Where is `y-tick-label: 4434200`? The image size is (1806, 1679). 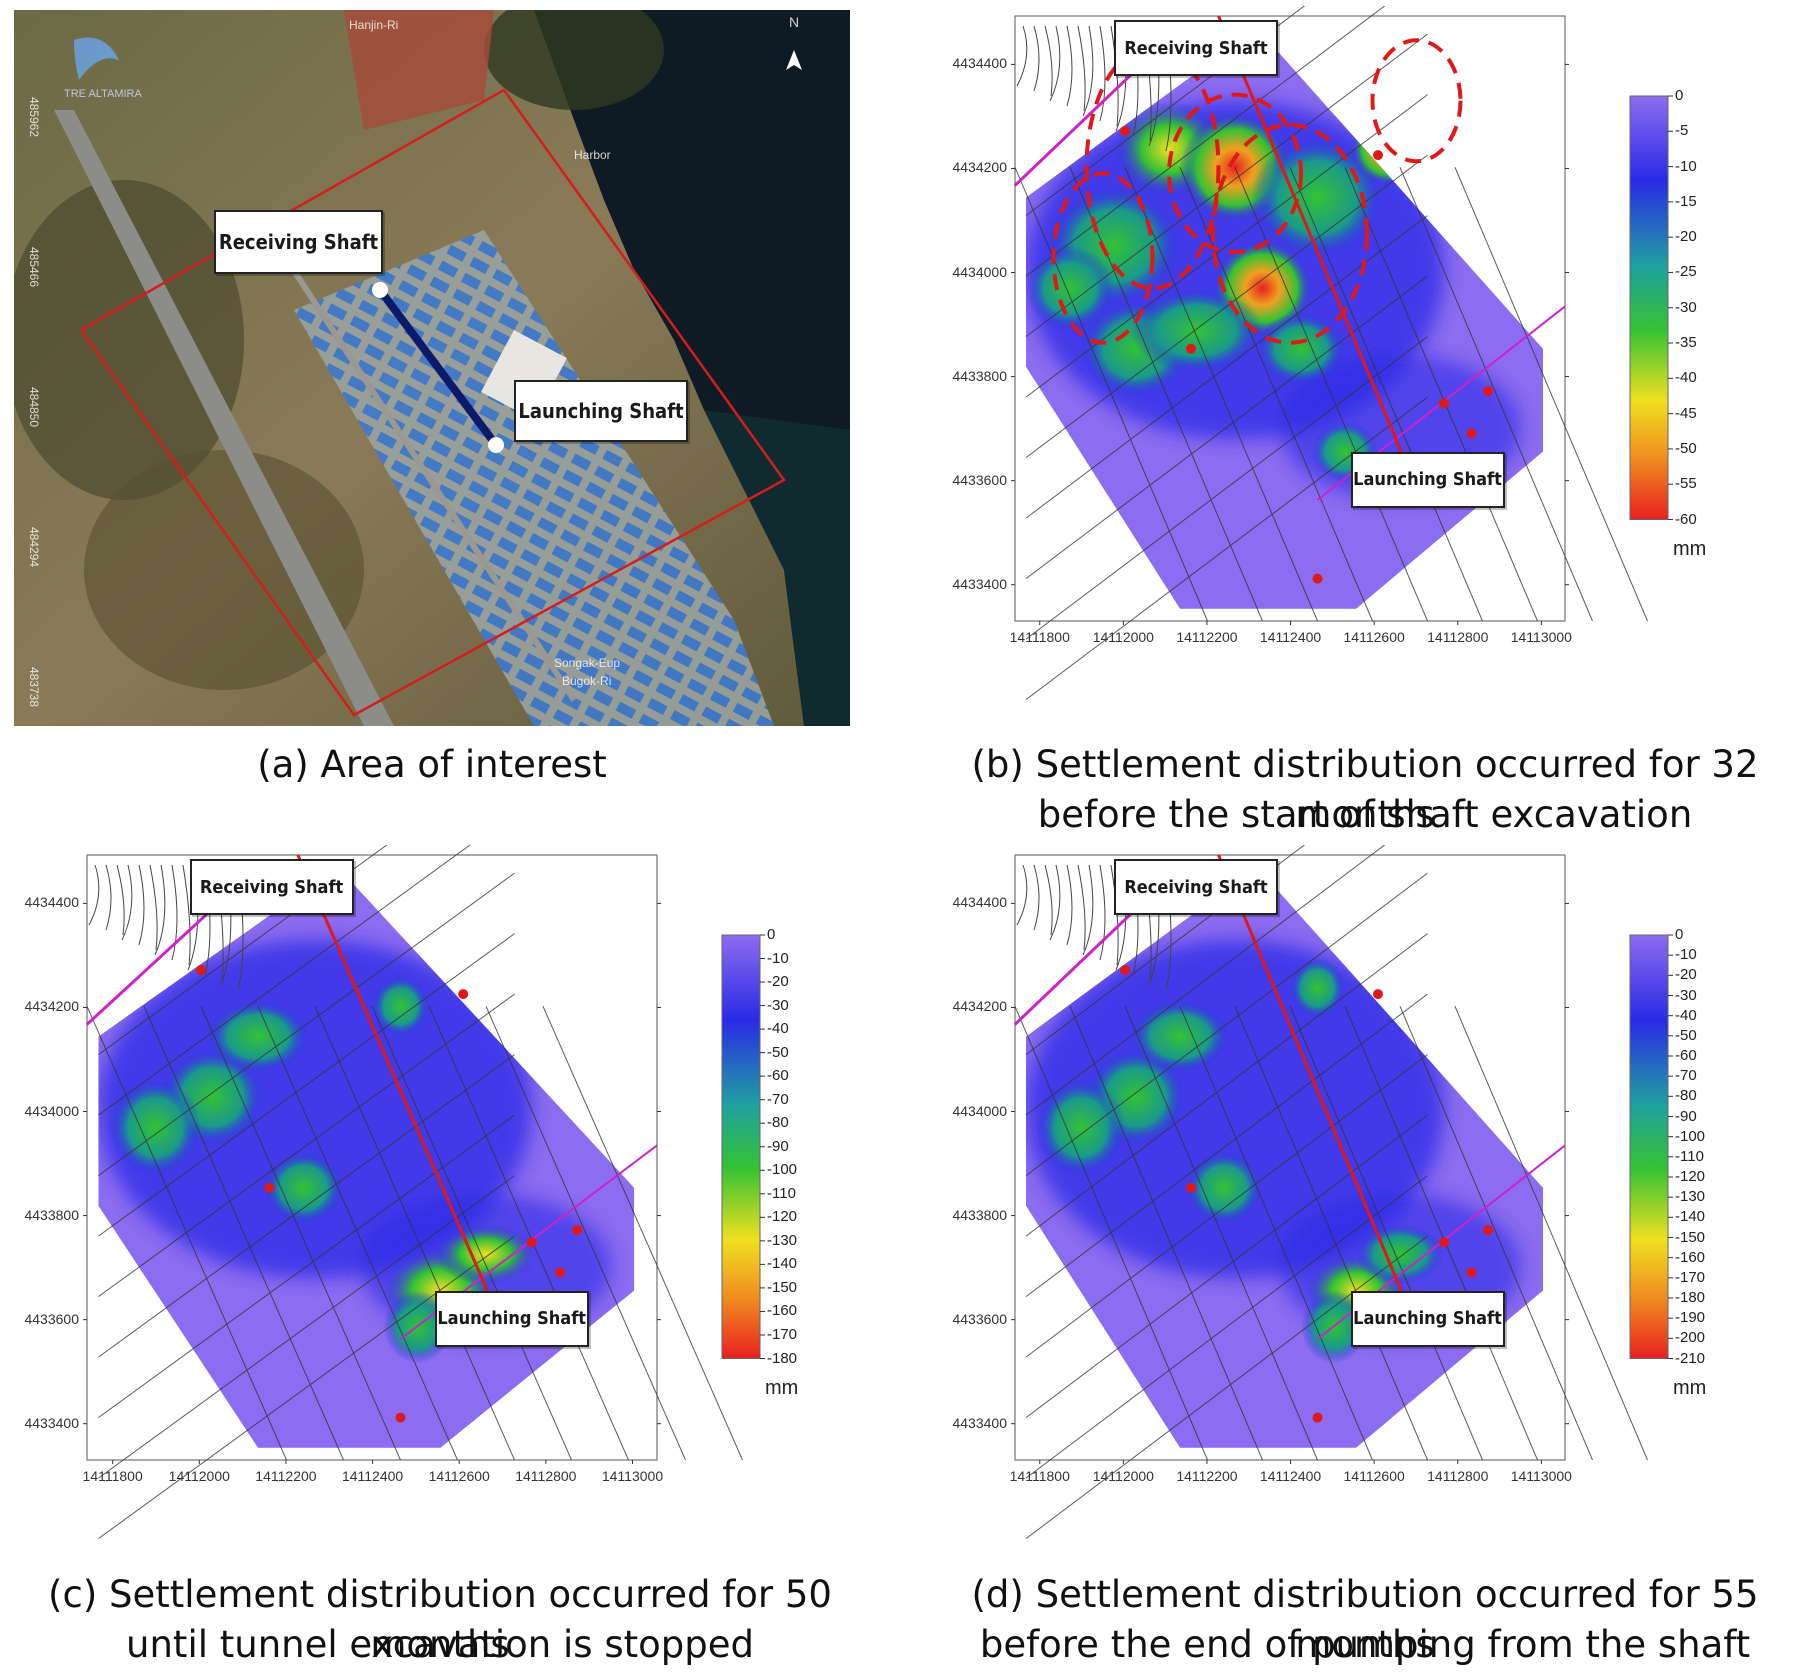 y-tick-label: 4434200 is located at coordinates (979, 167).